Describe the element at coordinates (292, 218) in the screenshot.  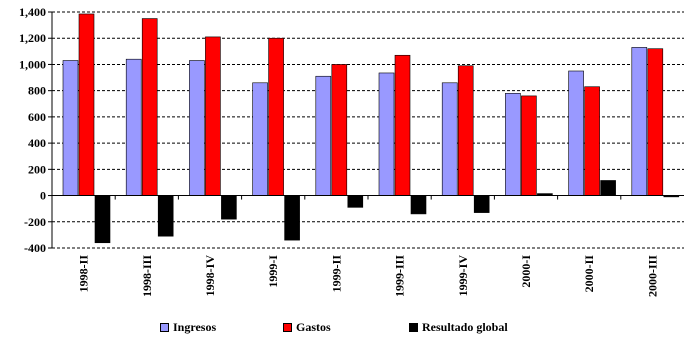
I see `bar-resultado-global-1999-i` at that location.